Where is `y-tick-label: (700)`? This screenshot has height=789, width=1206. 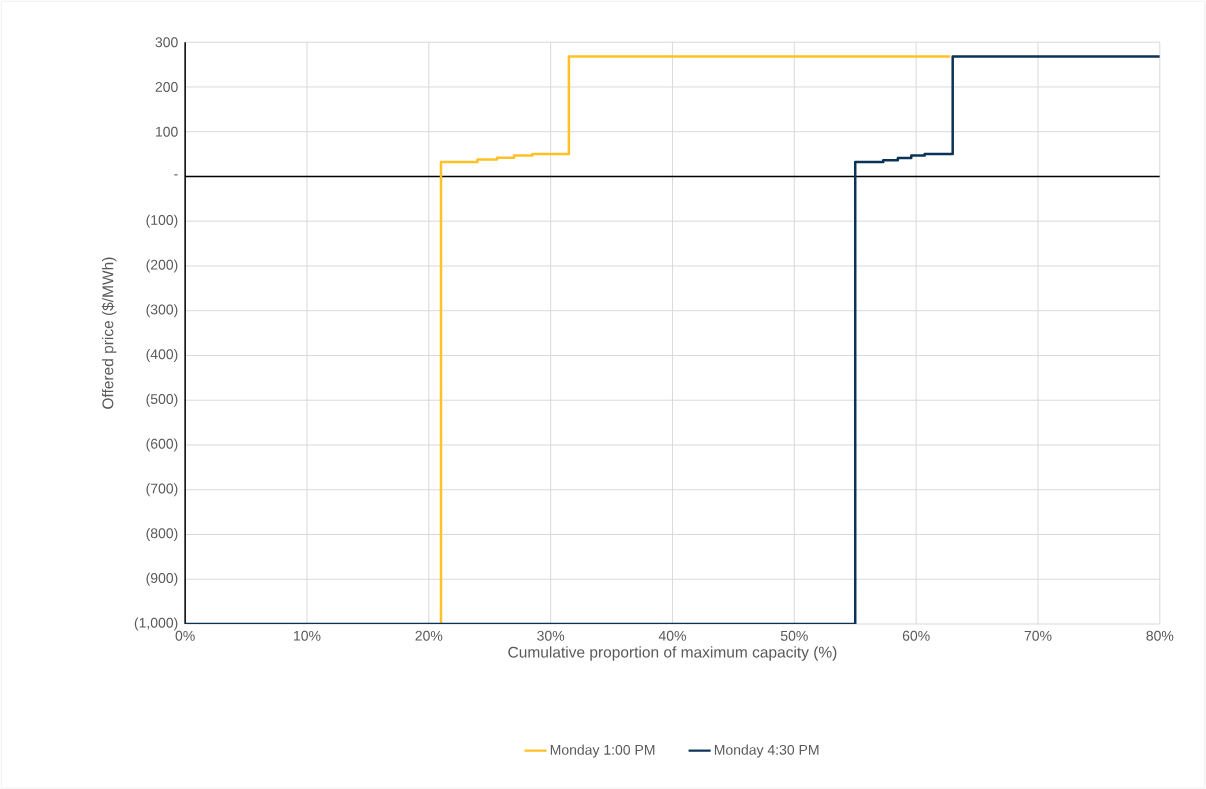
y-tick-label: (700) is located at coordinates (162, 490).